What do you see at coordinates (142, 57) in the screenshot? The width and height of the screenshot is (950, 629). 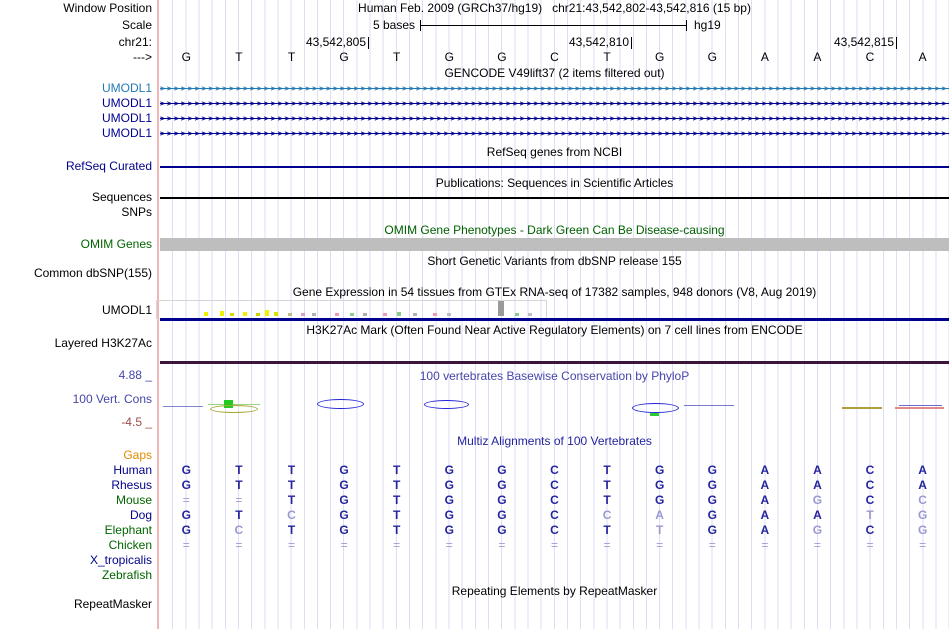 I see `strand-label: --->` at bounding box center [142, 57].